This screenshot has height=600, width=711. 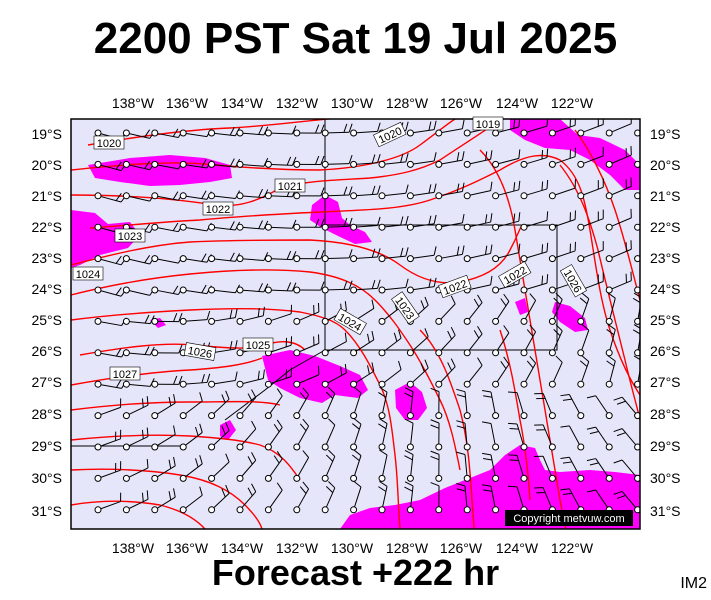 I want to click on longitude-label-top: 136°W, so click(x=187, y=103).